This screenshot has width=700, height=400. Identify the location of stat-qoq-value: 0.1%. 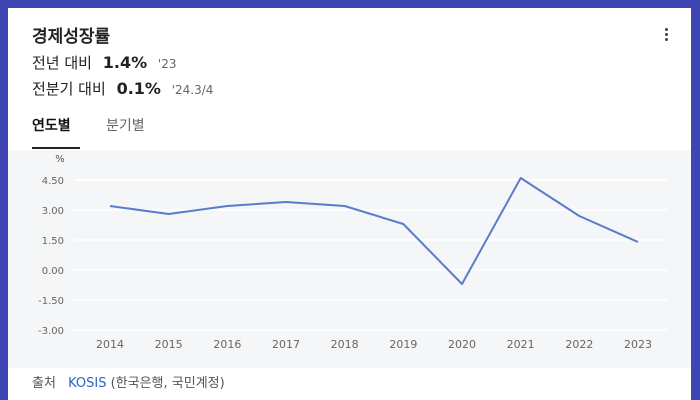
(138, 88).